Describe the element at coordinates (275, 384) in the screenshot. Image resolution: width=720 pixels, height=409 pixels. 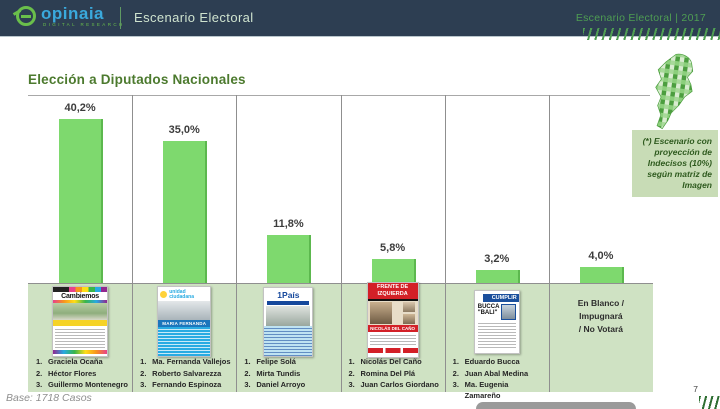
I see `candidate-row: 3. Daniel Arroyo` at that location.